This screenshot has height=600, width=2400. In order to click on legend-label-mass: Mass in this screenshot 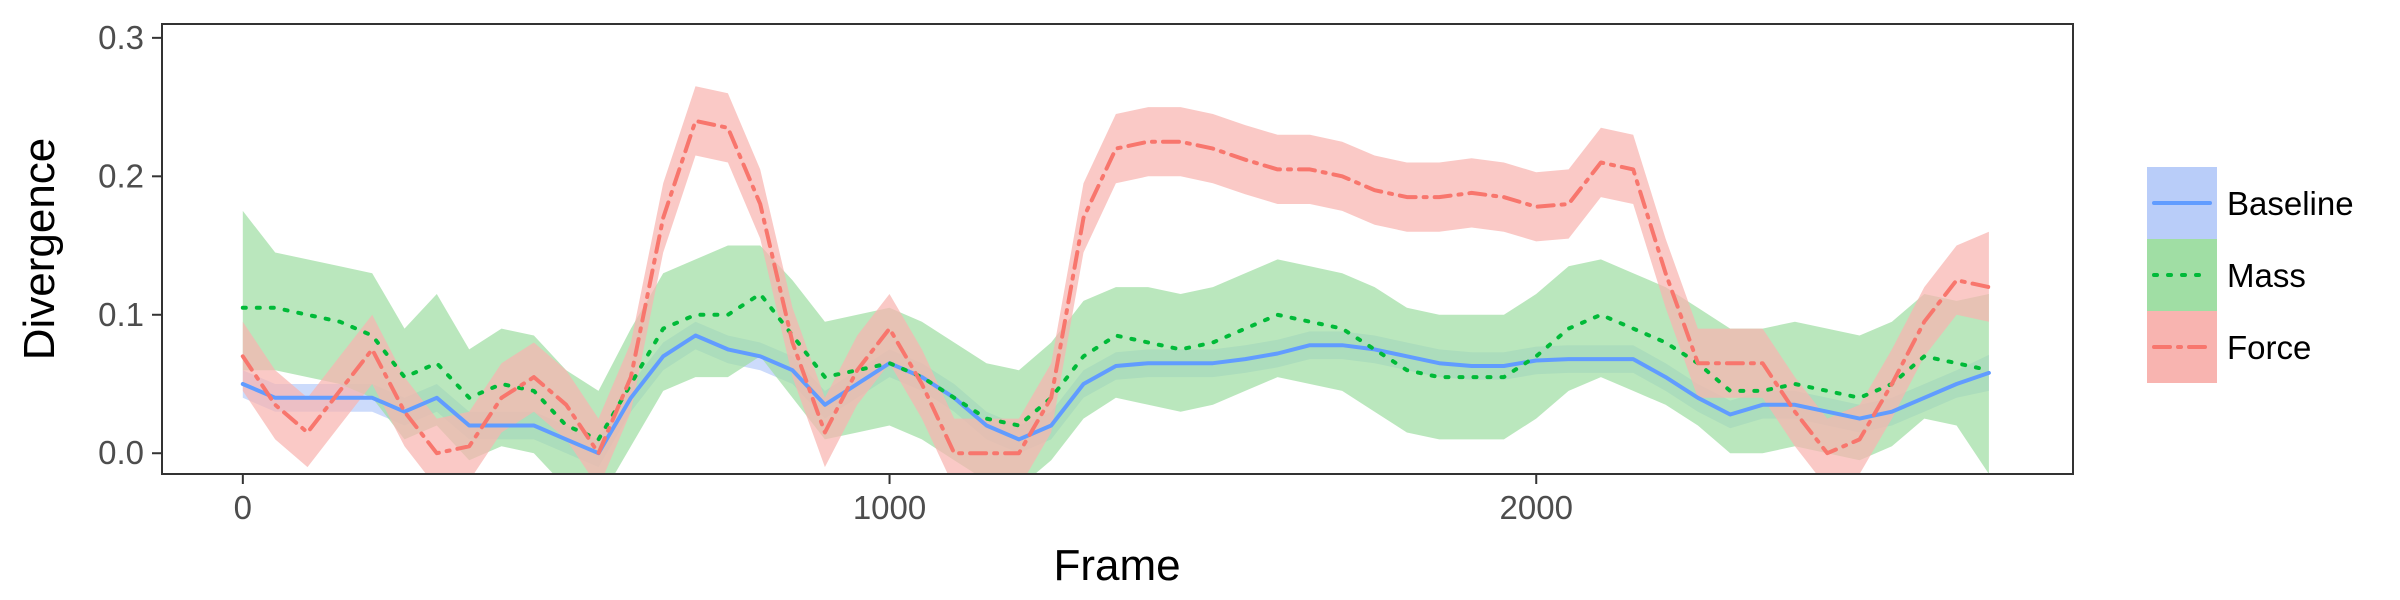, I will do `click(2266, 275)`.